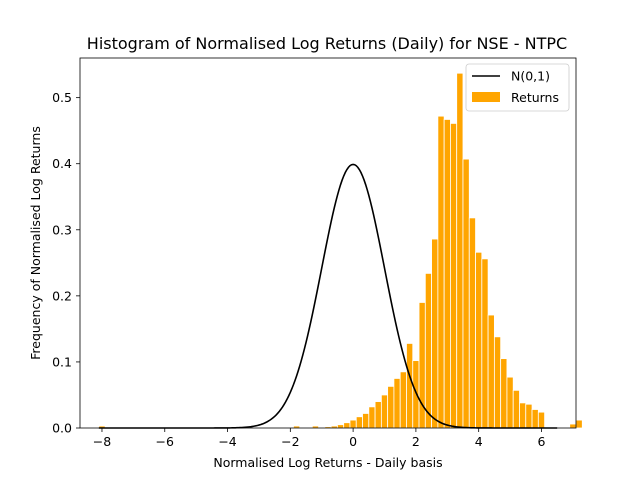 The height and width of the screenshot is (480, 640). What do you see at coordinates (530, 76) in the screenshot?
I see `legend-label-normal: N(0,1)` at bounding box center [530, 76].